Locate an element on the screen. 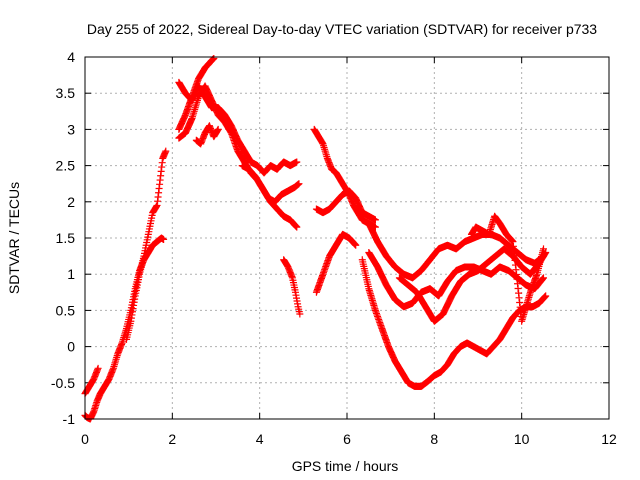 Image resolution: width=640 pixels, height=480 pixels. y-tick-label: 0 is located at coordinates (71, 347).